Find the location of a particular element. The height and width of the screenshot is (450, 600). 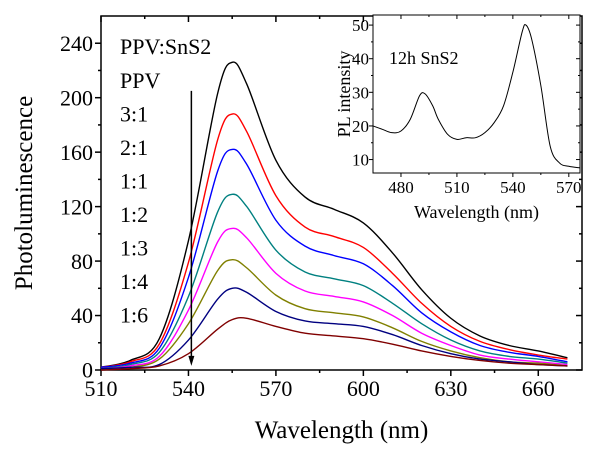

legend-label: 1:1 is located at coordinates (134, 181).